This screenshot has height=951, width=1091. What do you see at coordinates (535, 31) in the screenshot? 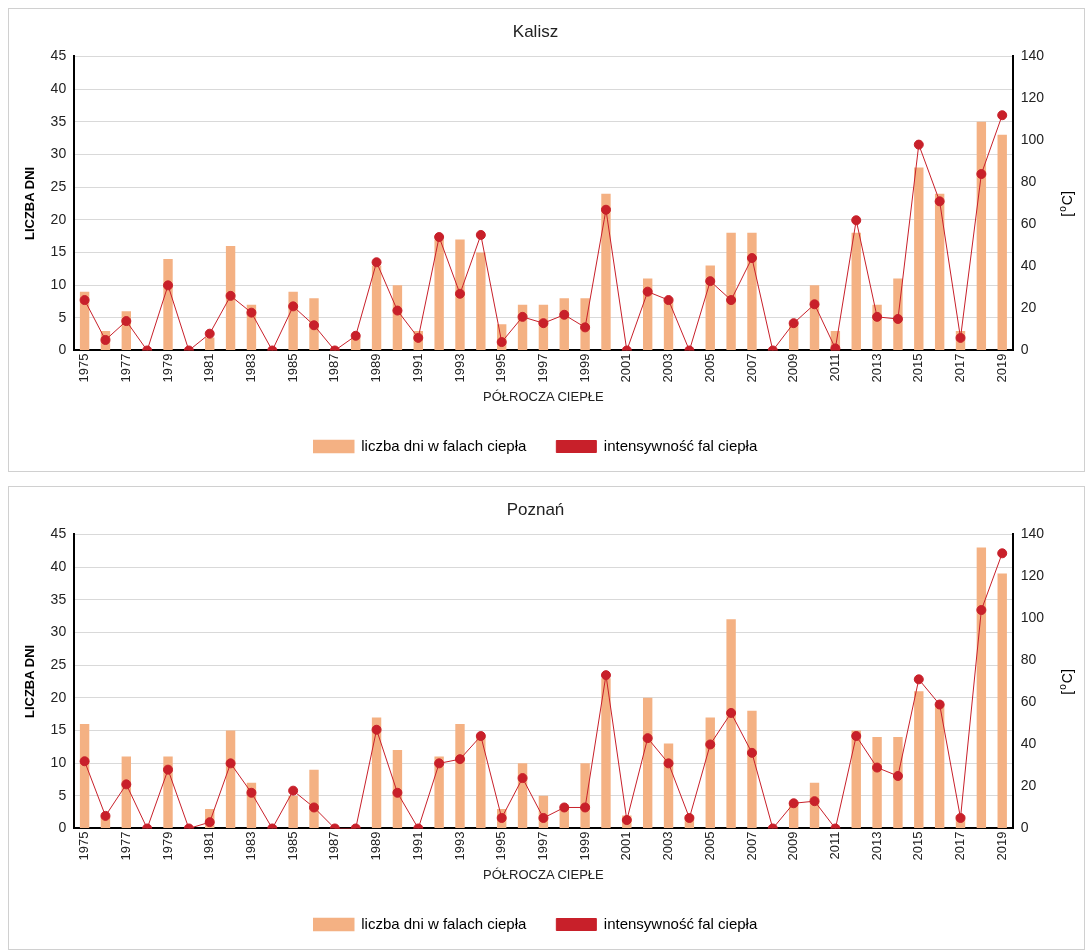
I see `chart-title: Kalisz` at bounding box center [535, 31].